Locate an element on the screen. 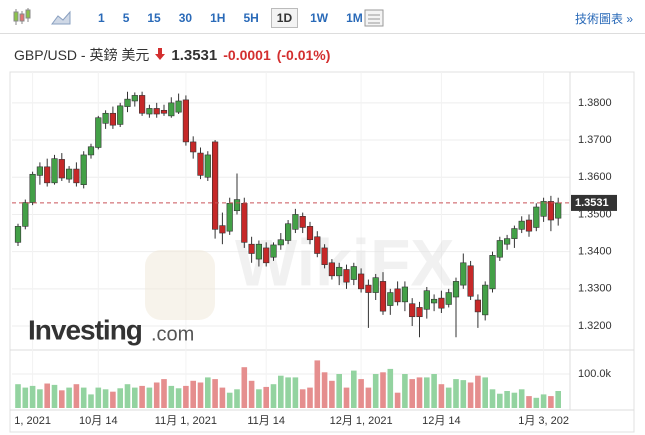  y-tick-label: 1.3500 is located at coordinates (595, 214).